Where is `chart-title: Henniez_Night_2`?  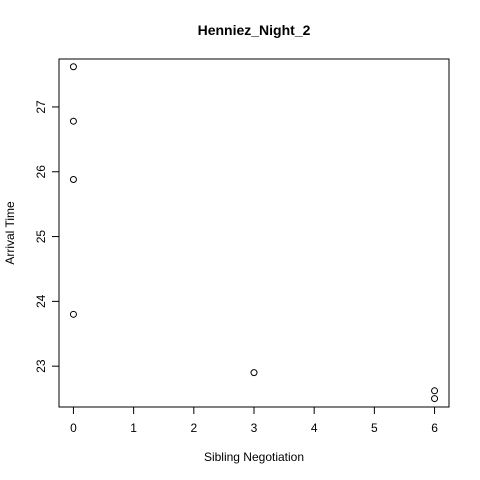 chart-title: Henniez_Night_2 is located at coordinates (254, 30).